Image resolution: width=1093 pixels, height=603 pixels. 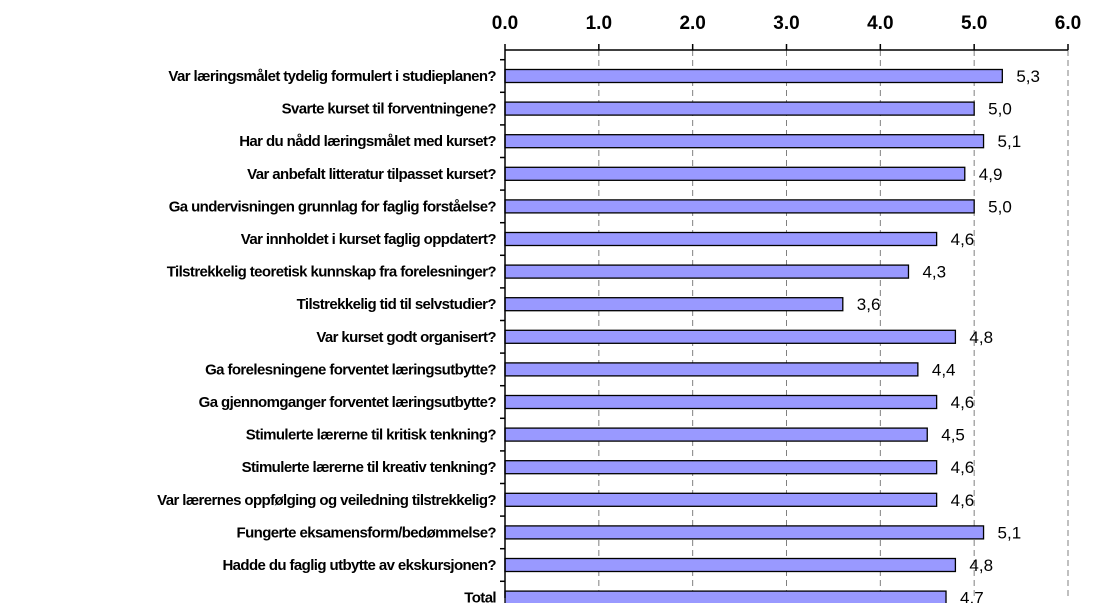 I want to click on x-tick-label-2: 2.0, so click(x=692, y=23).